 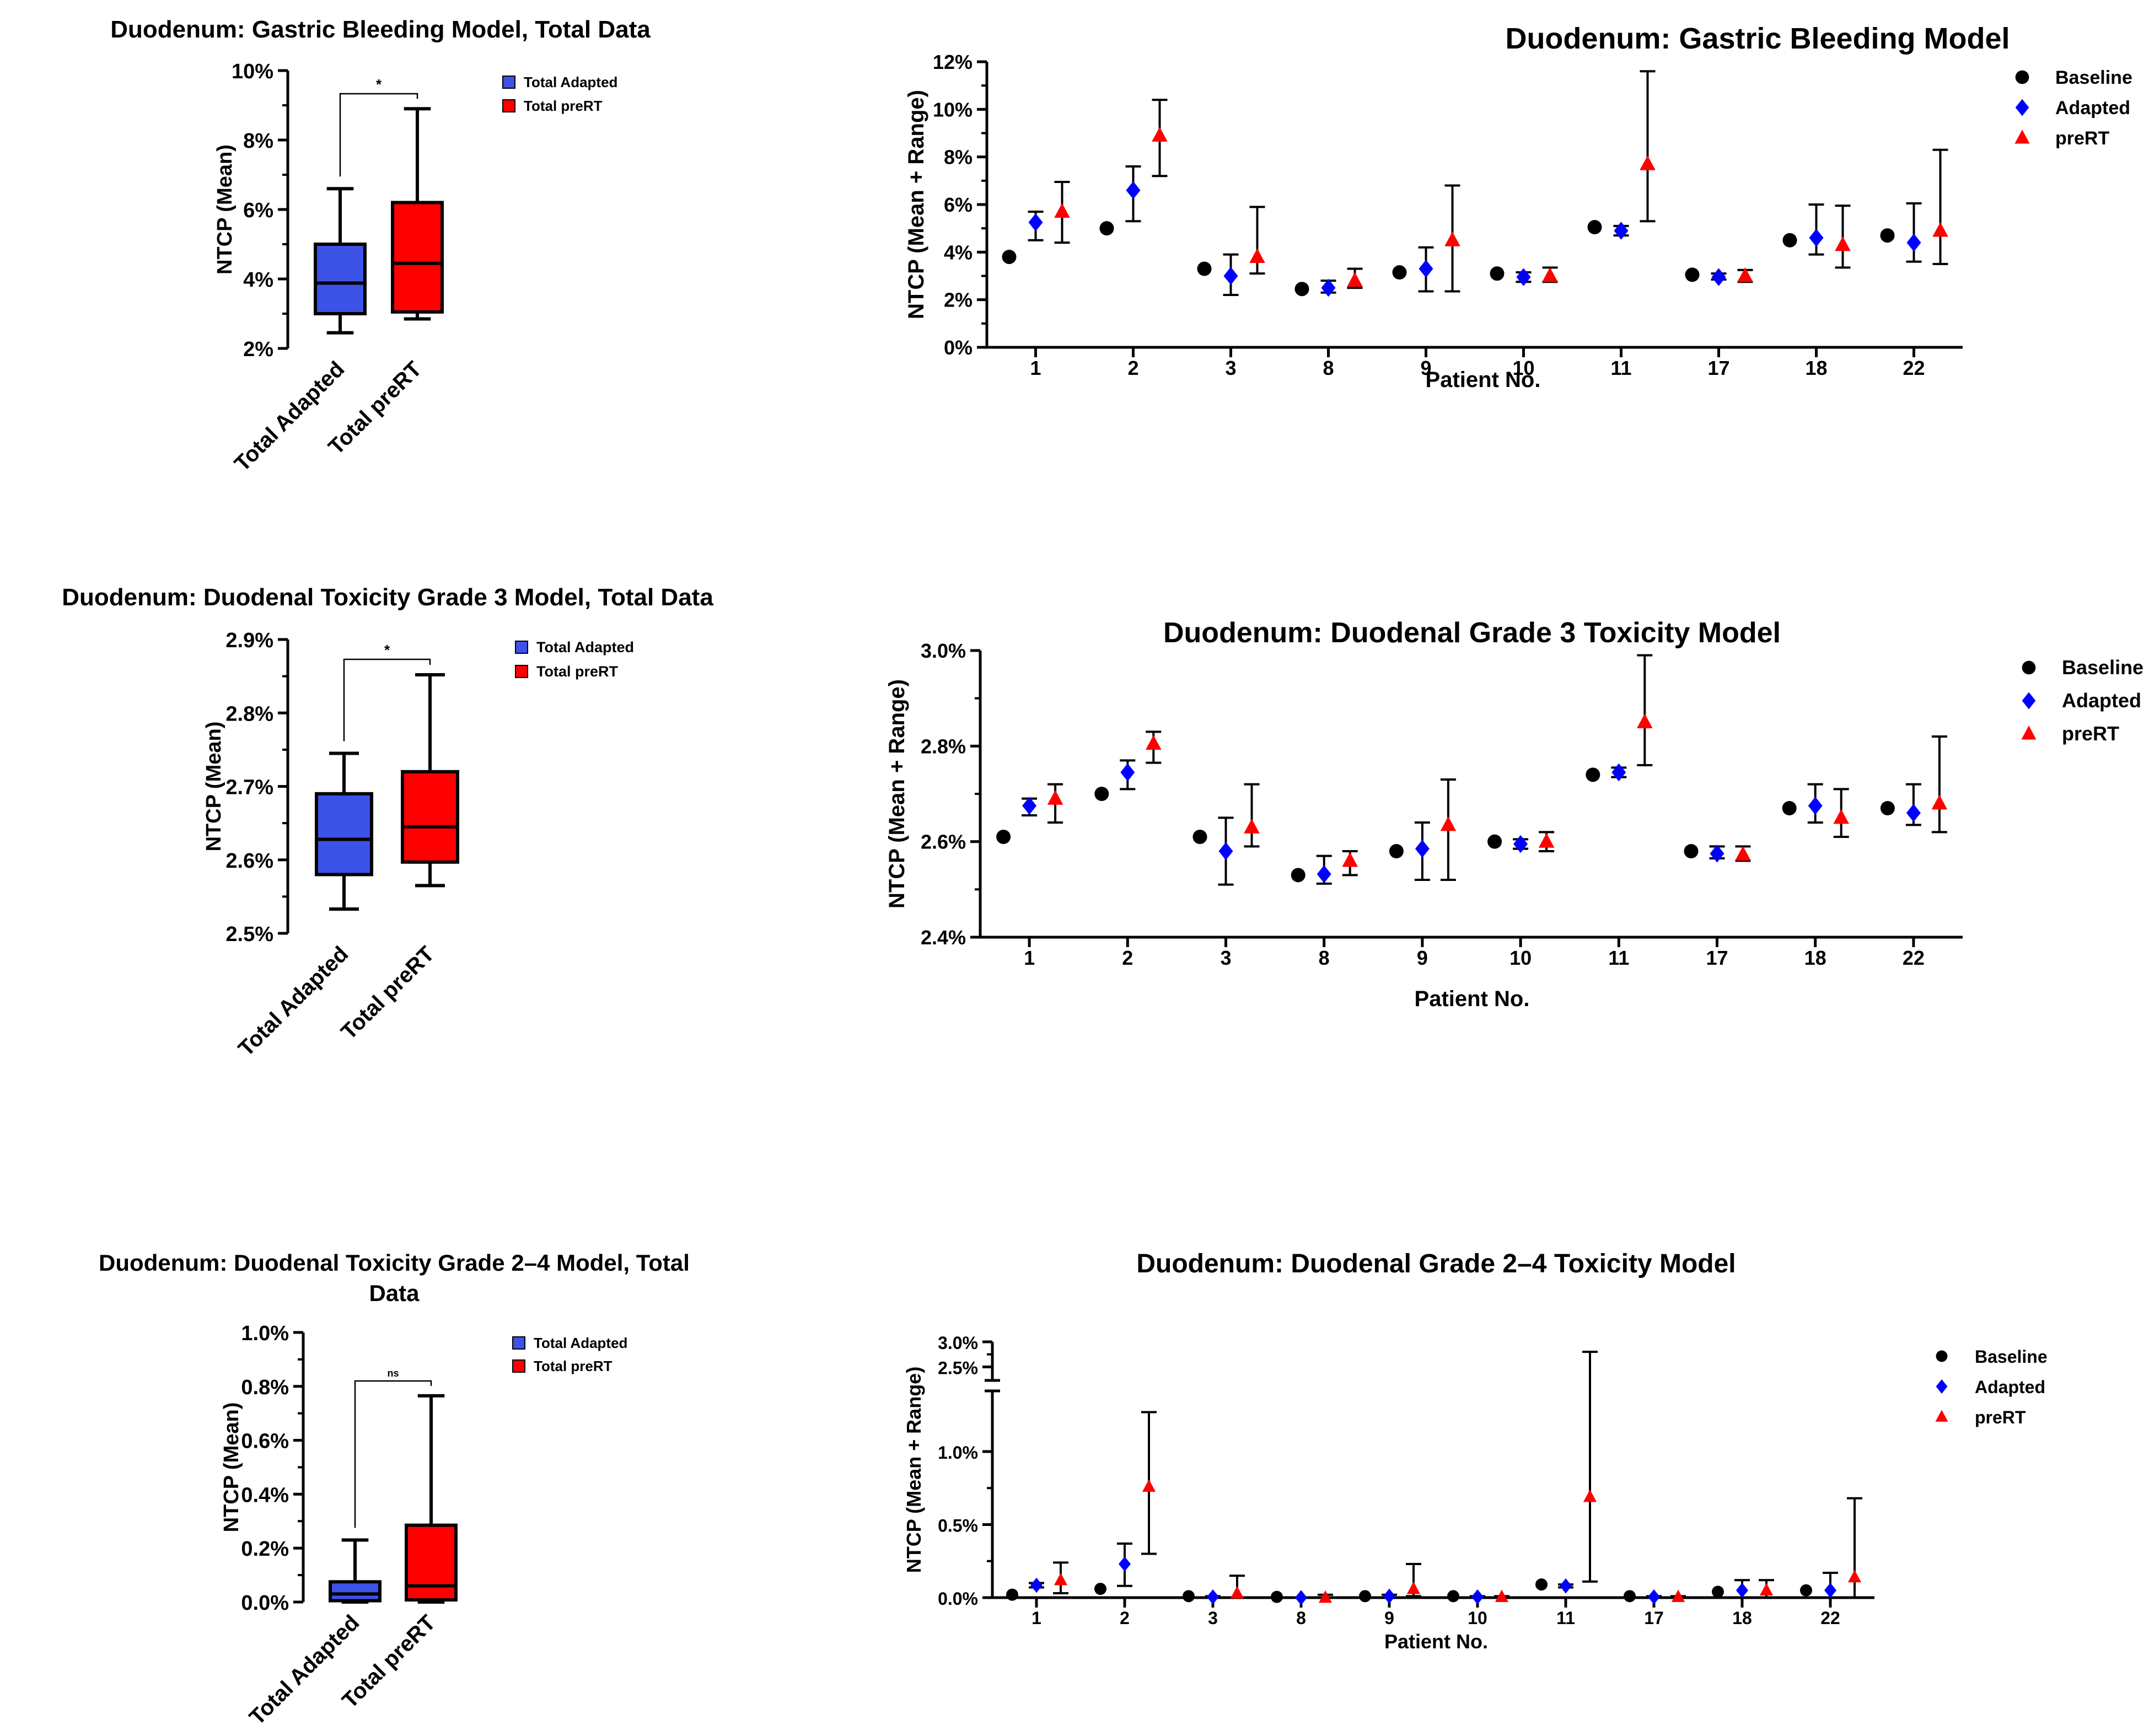 What do you see at coordinates (249, 787) in the screenshot?
I see `y-tick-label: 2.7%` at bounding box center [249, 787].